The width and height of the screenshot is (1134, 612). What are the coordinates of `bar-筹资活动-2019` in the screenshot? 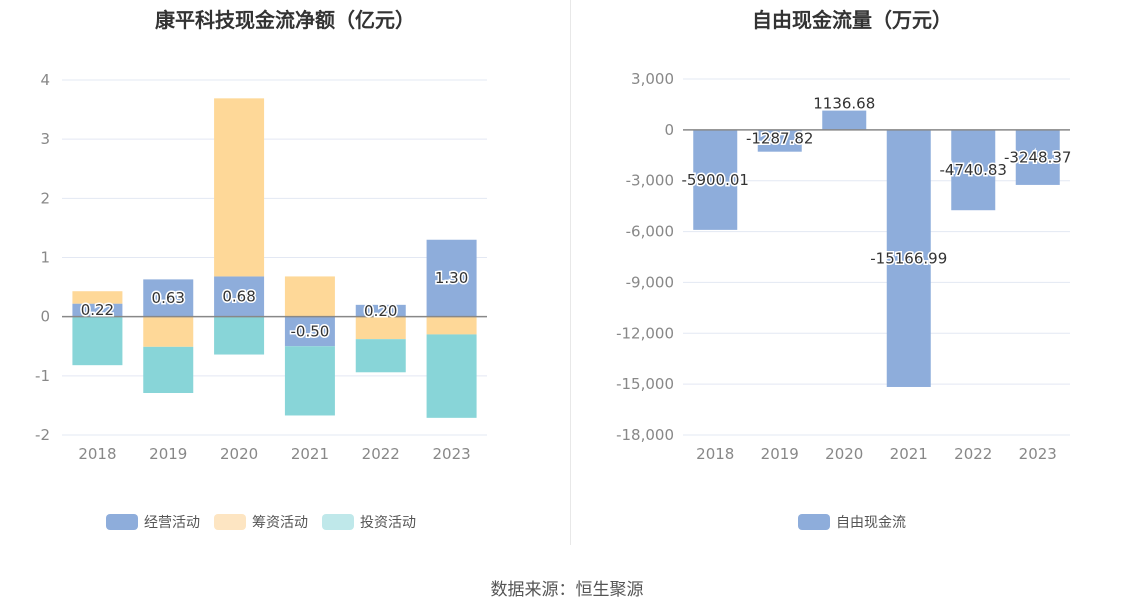 It's located at (168, 331).